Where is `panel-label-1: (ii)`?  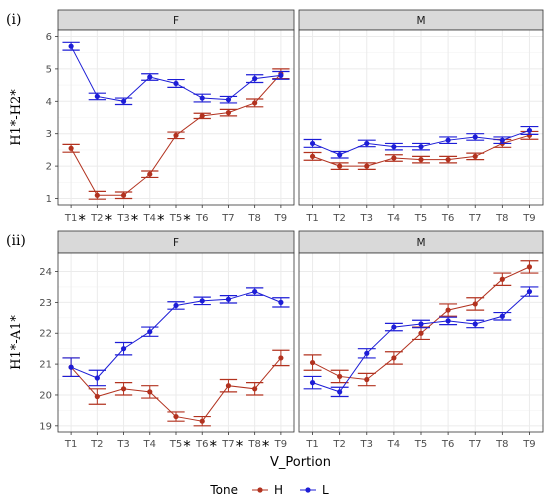
panel-label-1: (ii) is located at coordinates (16, 241).